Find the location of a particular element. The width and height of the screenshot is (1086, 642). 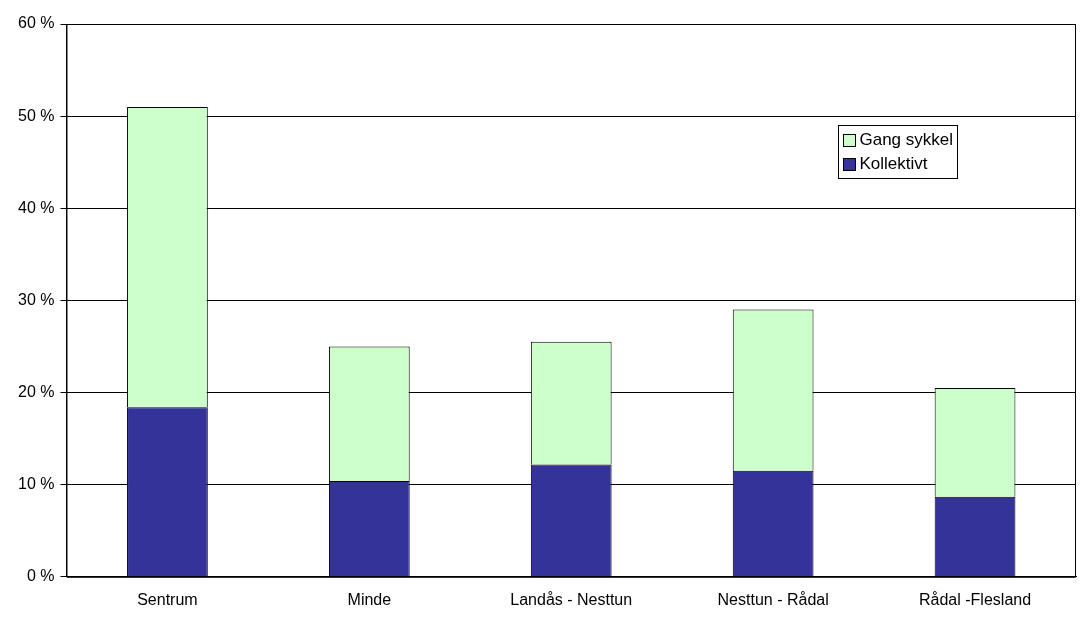

y-tick-label: 30 % is located at coordinates (36, 299).